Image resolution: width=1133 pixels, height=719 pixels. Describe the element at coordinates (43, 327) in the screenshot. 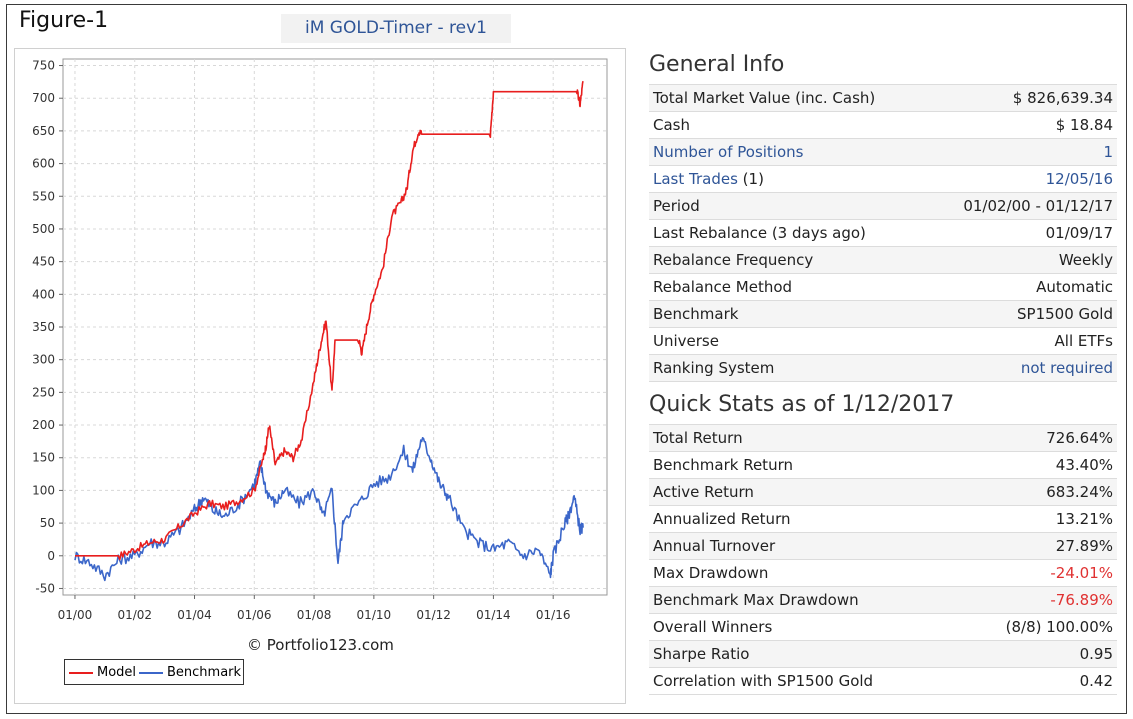

I see `y-tick-label: 350` at that location.